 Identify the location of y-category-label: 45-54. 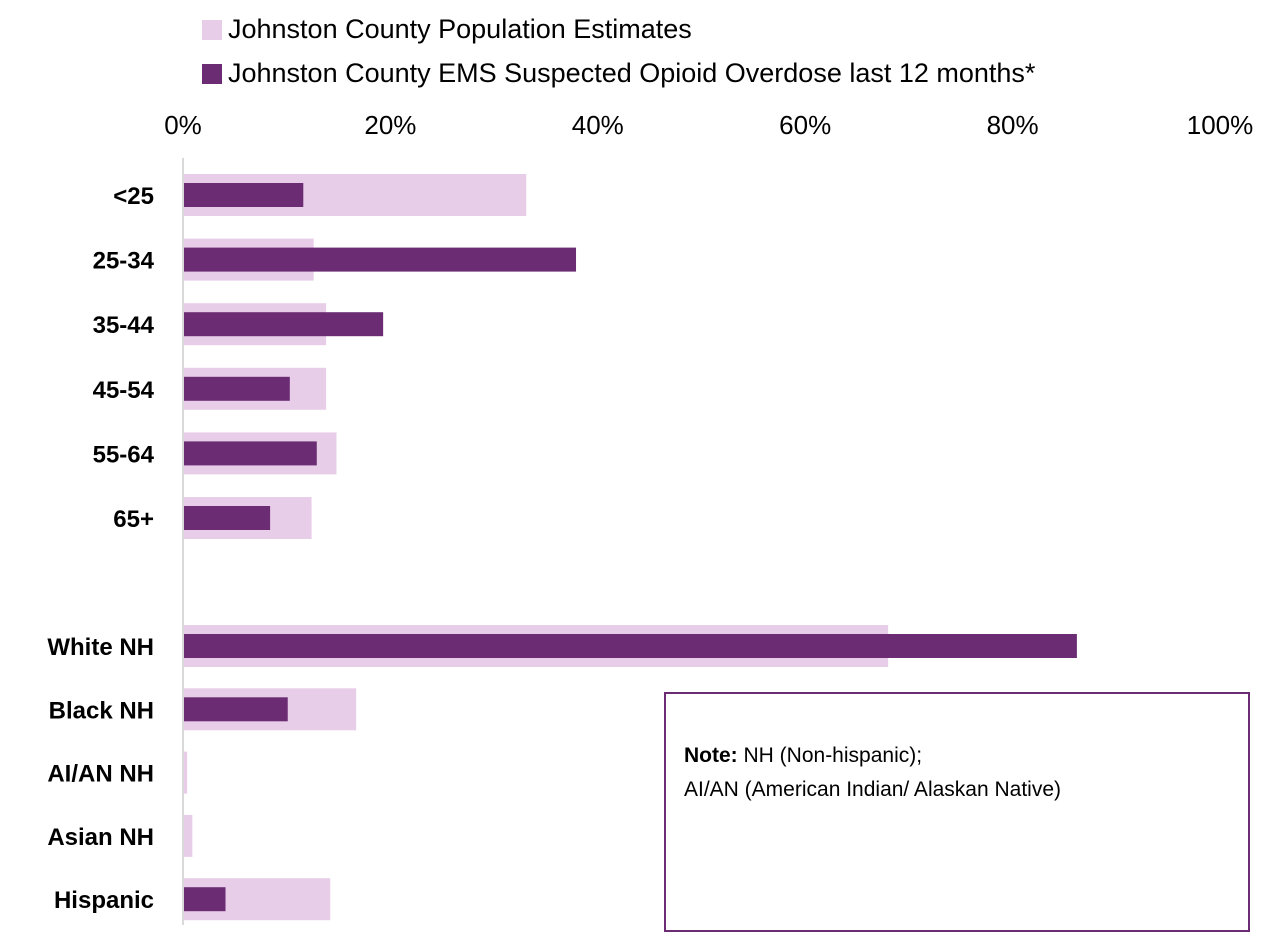
(124, 390).